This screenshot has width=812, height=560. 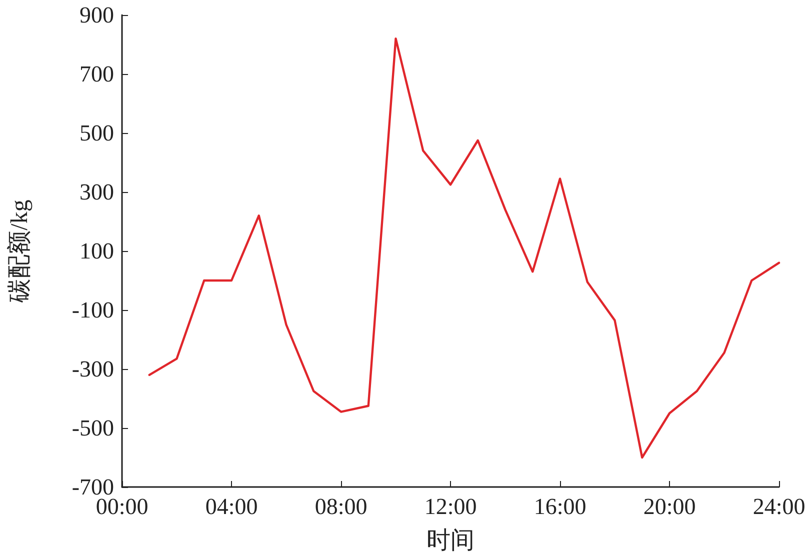 What do you see at coordinates (93, 369) in the screenshot?
I see `y-tick-label: -300` at bounding box center [93, 369].